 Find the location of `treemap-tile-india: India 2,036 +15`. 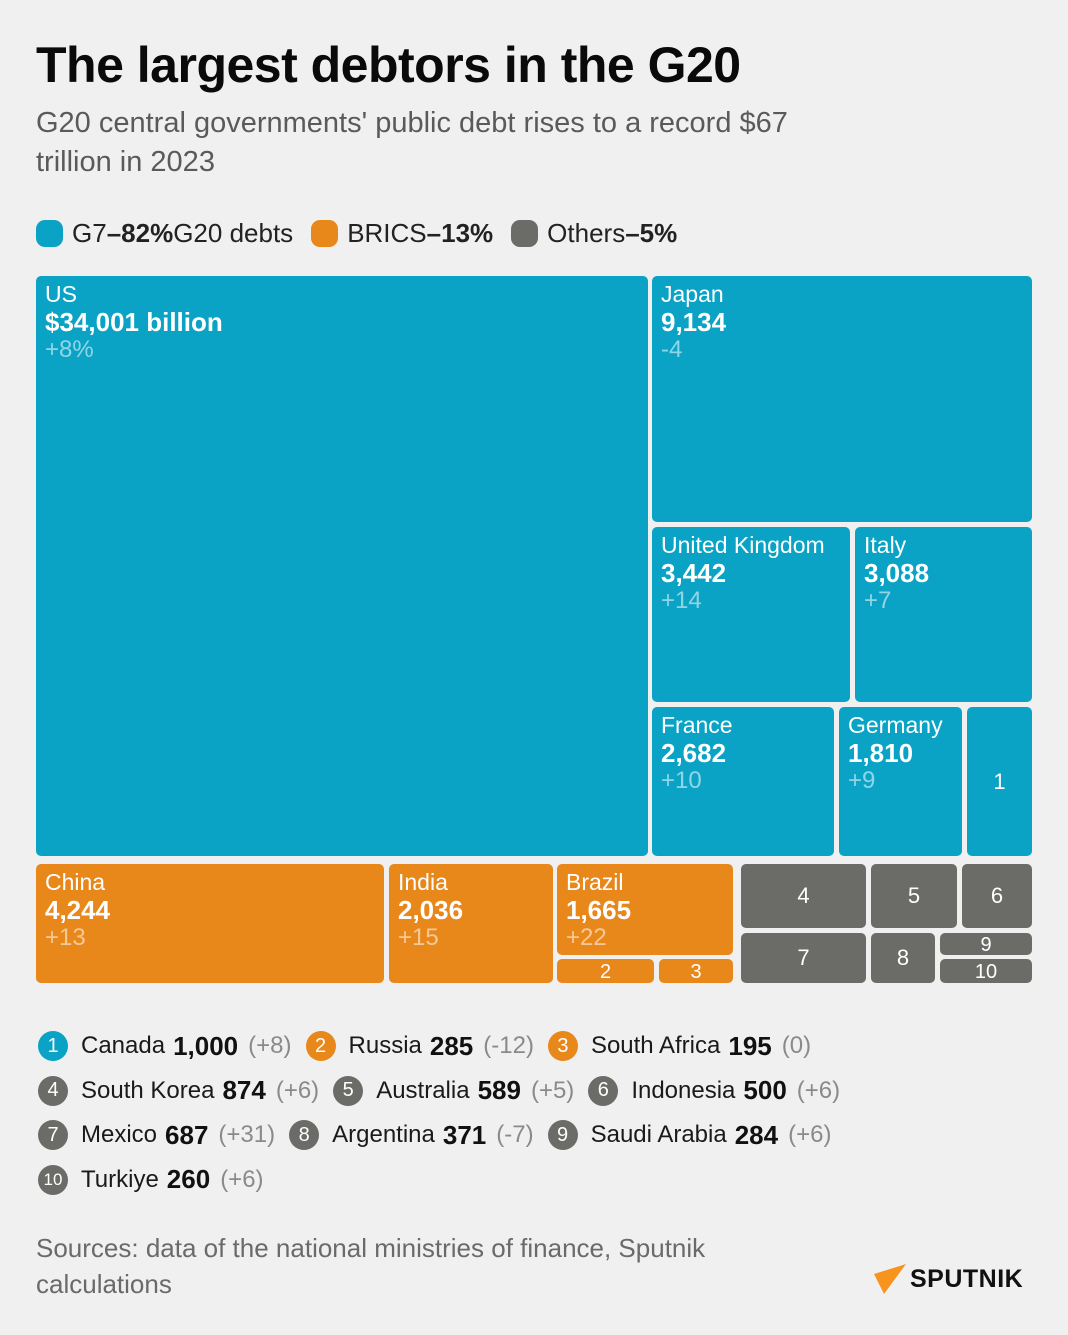

treemap-tile-india: India 2,036 +15 is located at coordinates (471, 923).